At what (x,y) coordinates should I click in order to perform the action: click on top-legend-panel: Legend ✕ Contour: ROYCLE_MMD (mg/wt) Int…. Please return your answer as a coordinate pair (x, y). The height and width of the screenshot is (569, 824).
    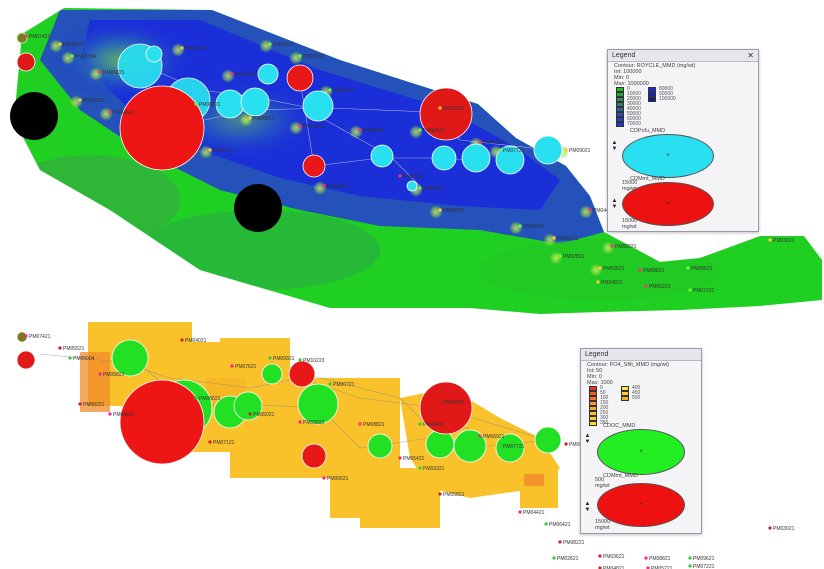
    Looking at the image, I should click on (683, 140).